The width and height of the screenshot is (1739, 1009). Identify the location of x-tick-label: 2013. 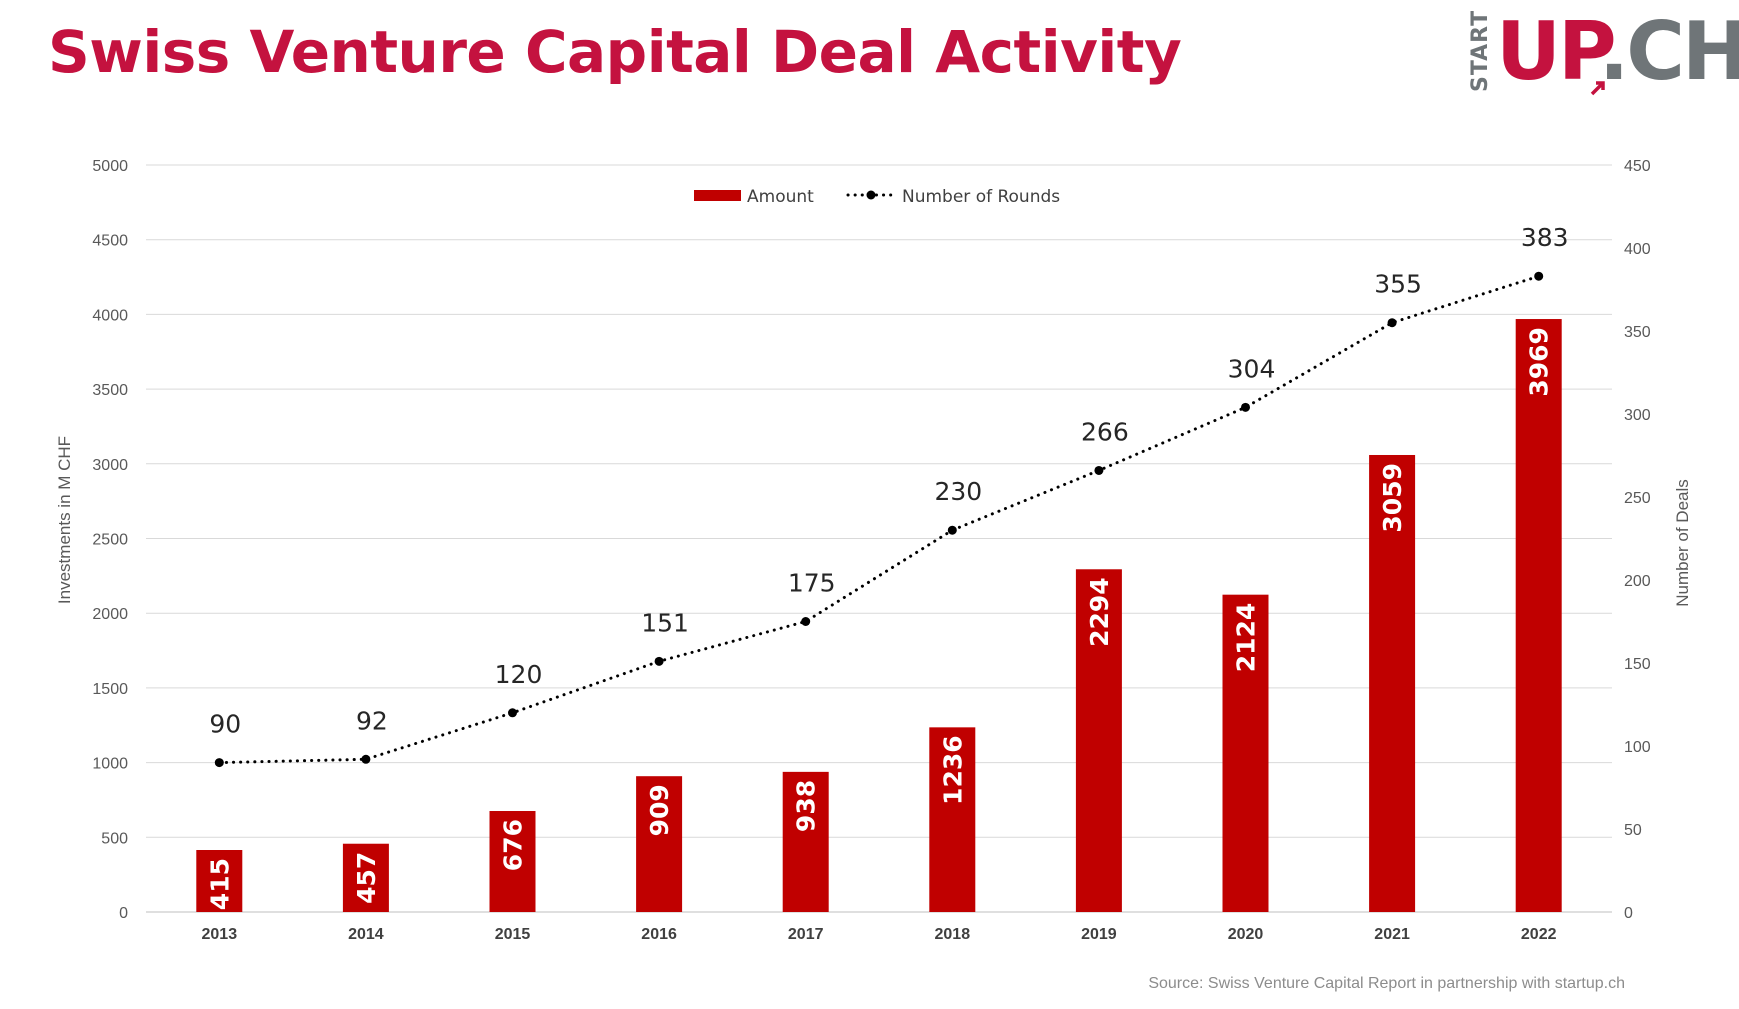
(220, 934).